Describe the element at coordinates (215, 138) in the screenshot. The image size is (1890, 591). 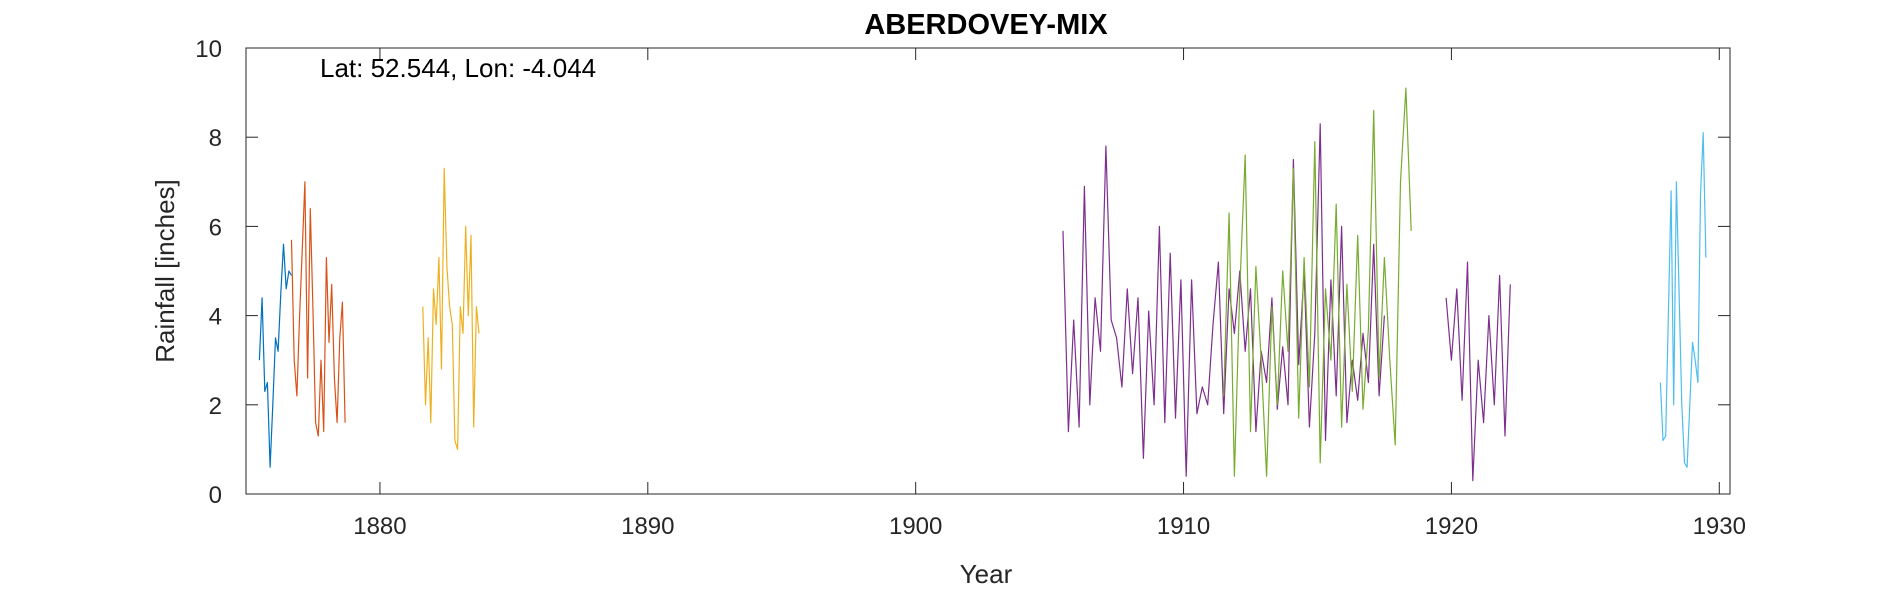
I see `y-tick-label: 8` at that location.